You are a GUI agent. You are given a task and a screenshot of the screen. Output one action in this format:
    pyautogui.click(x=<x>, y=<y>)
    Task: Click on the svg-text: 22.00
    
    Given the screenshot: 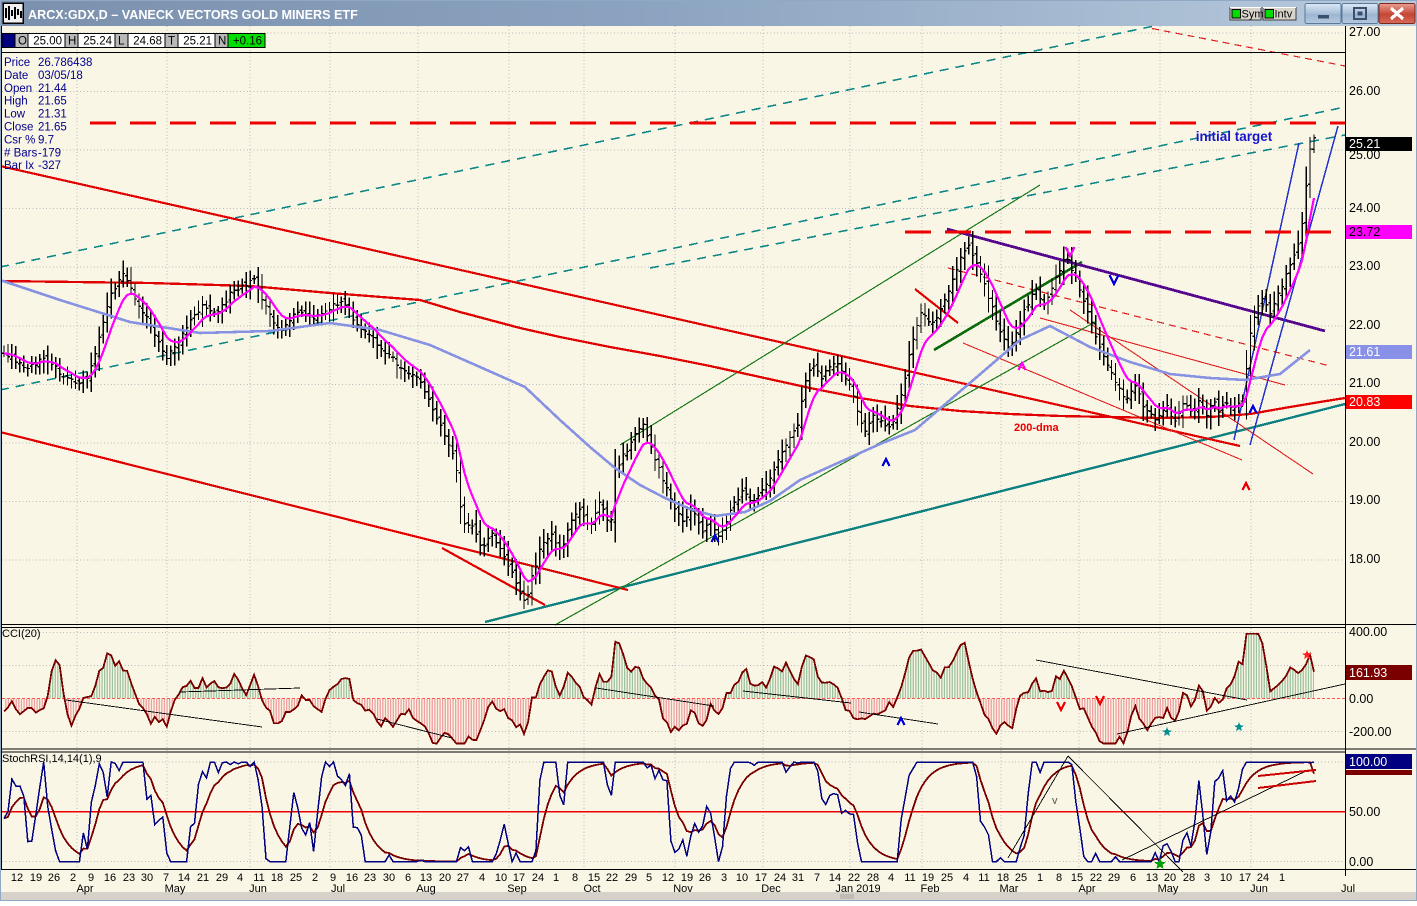 What is the action you would take?
    pyautogui.click(x=1364, y=325)
    